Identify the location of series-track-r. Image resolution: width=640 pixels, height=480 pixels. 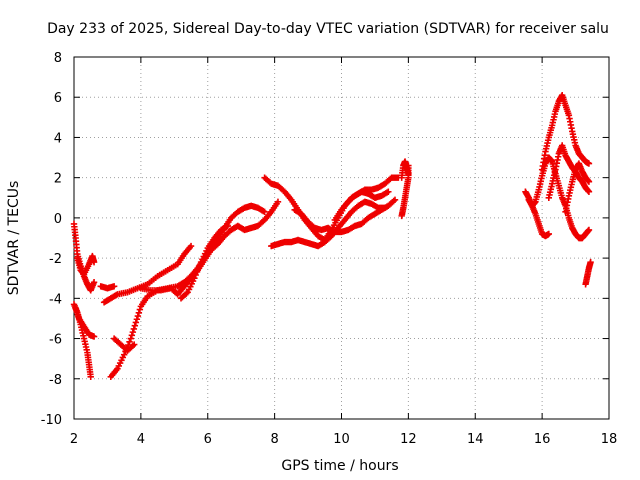
(559, 198).